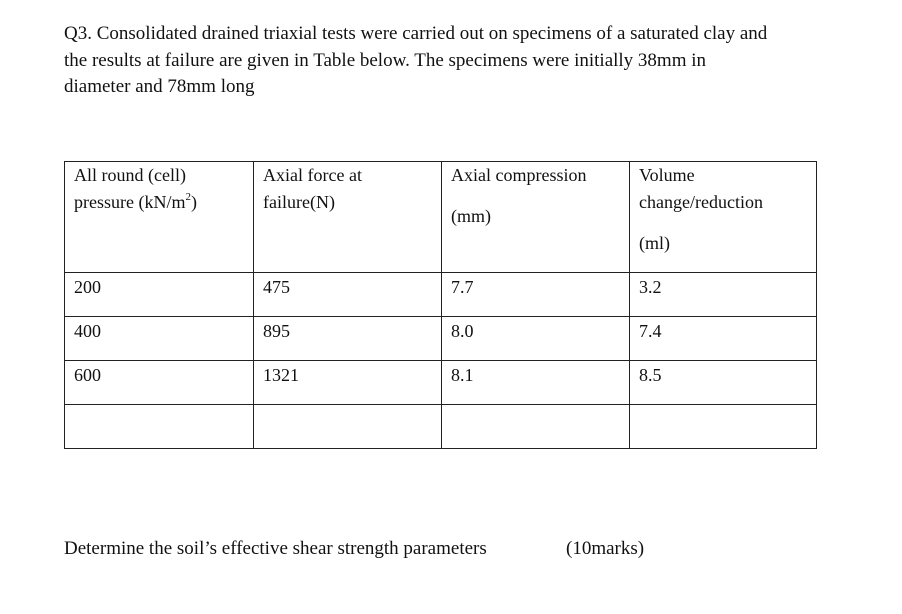  I want to click on header-cell-volume-change: Volume change/reduction (ml), so click(723, 217).